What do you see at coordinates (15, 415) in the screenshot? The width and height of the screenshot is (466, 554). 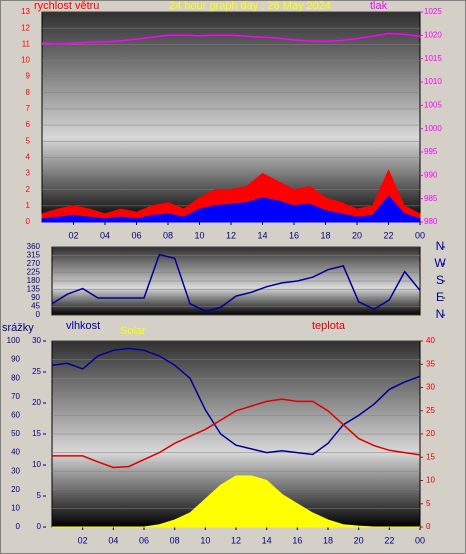 I see `y-tick-label: 60` at bounding box center [15, 415].